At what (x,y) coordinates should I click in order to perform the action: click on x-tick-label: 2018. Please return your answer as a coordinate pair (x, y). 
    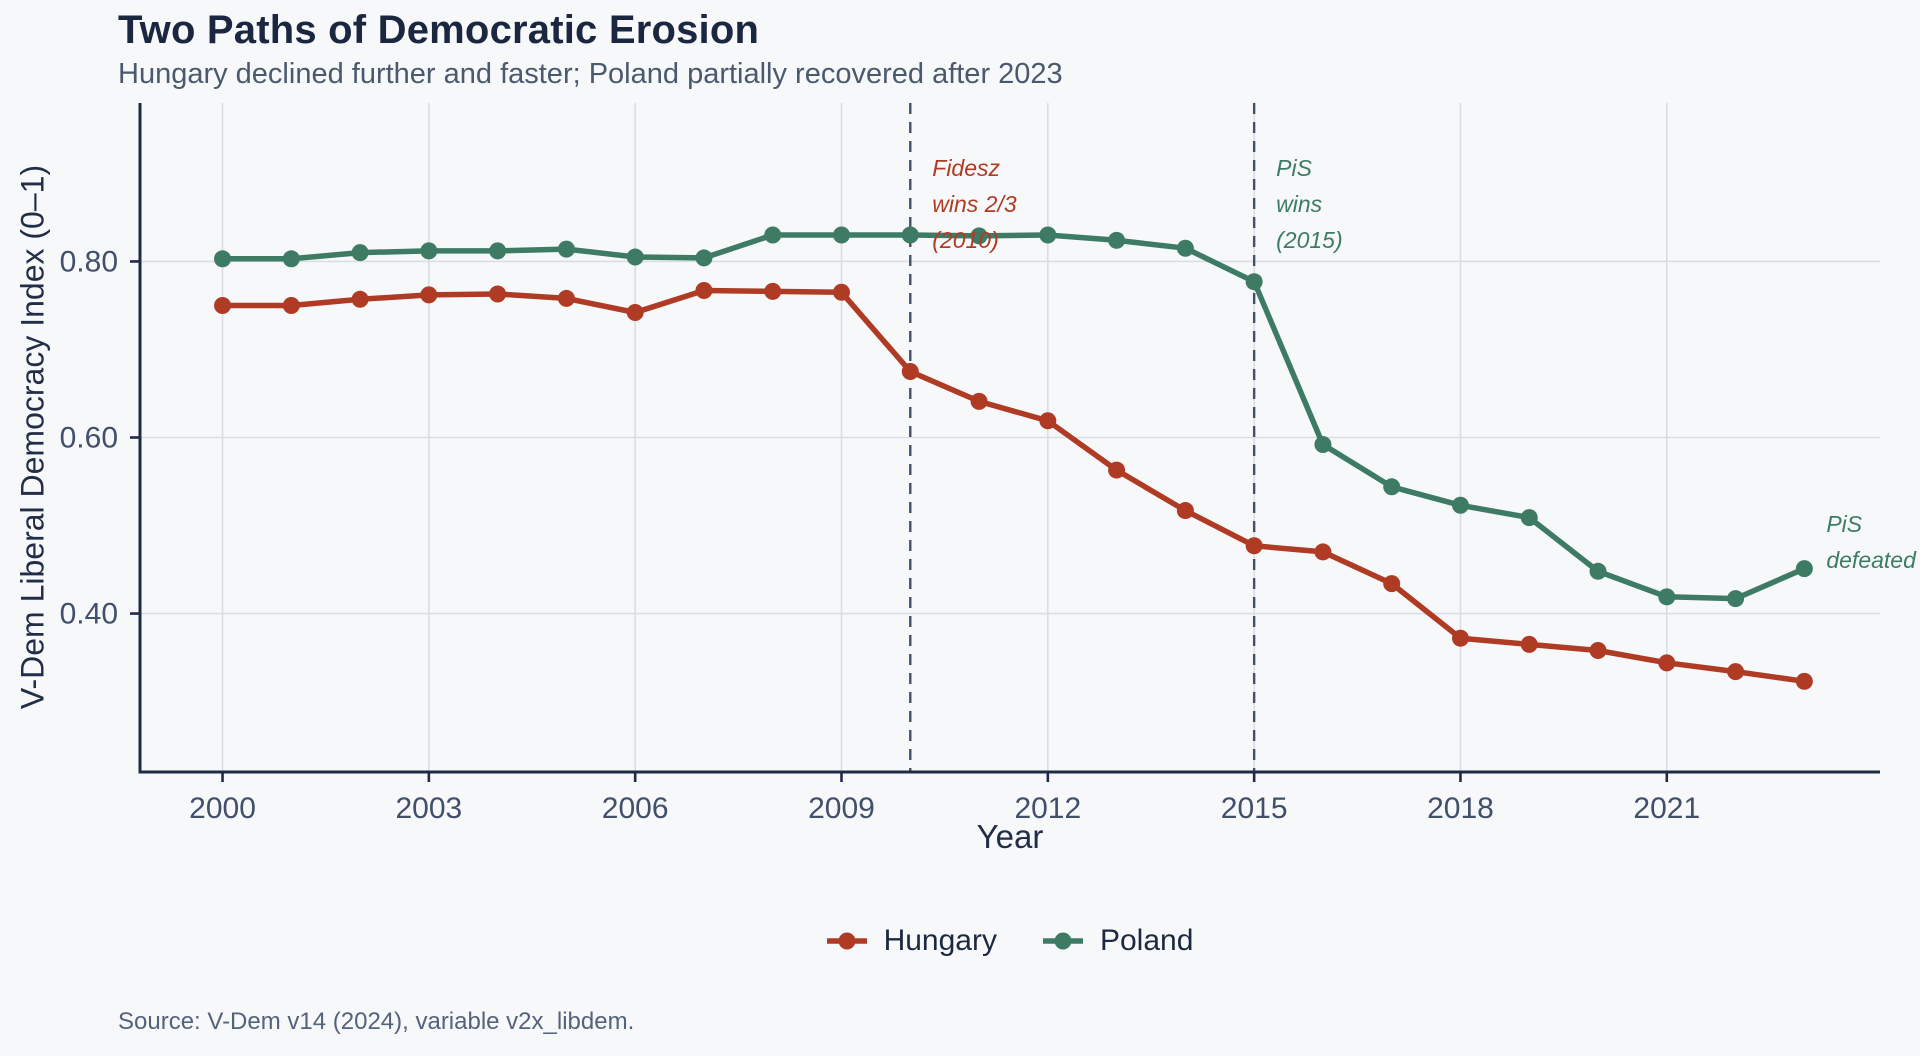
    Looking at the image, I should click on (1460, 808).